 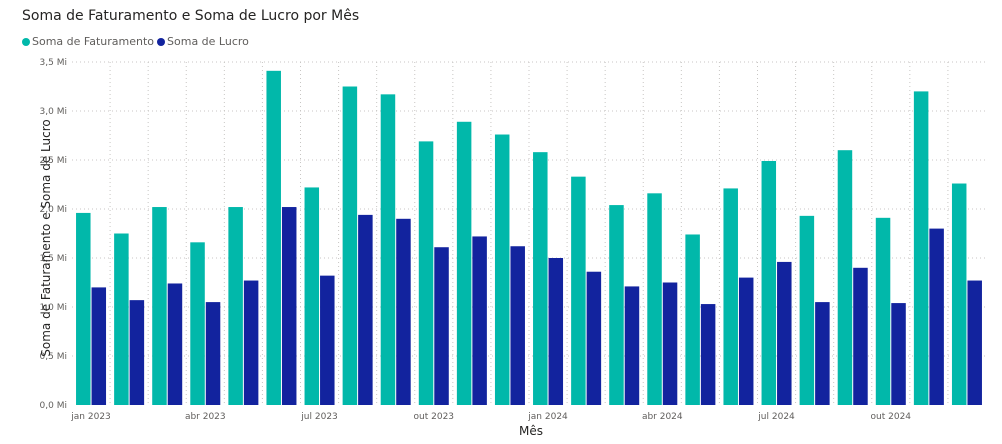 What do you see at coordinates (318, 417) in the screenshot?
I see `x-tick-label: jul 2023` at bounding box center [318, 417].